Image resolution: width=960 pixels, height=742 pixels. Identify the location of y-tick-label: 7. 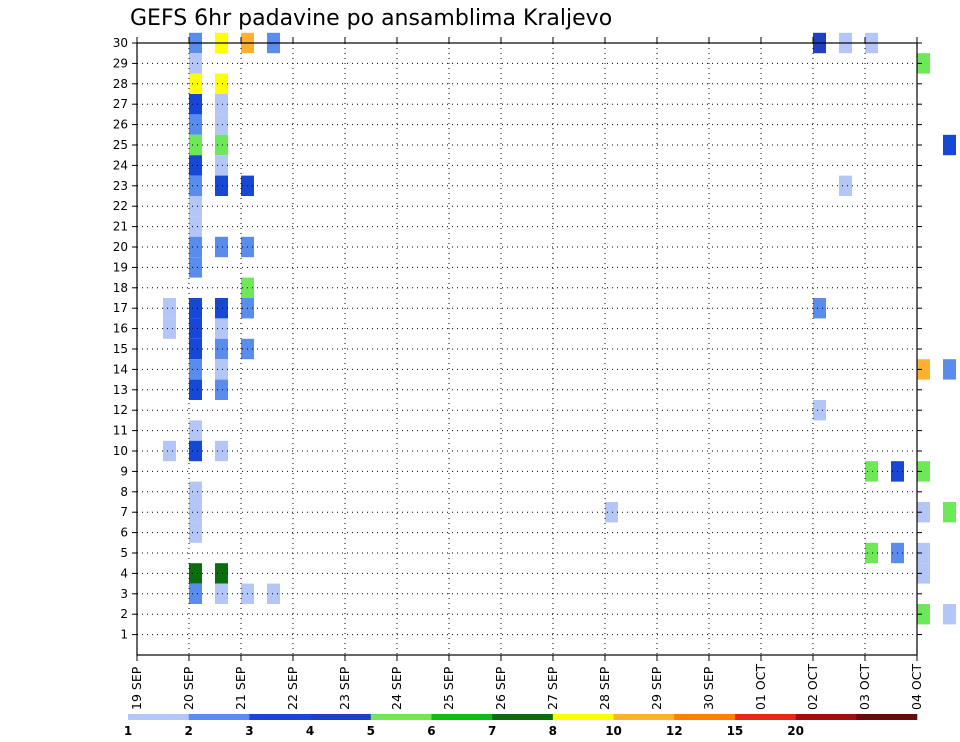
(124, 512).